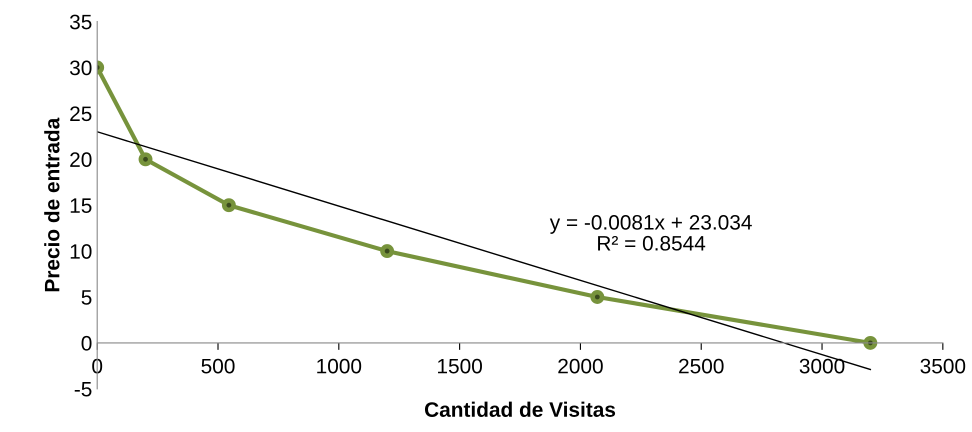  I want to click on y-tick-label: 35, so click(81, 22).